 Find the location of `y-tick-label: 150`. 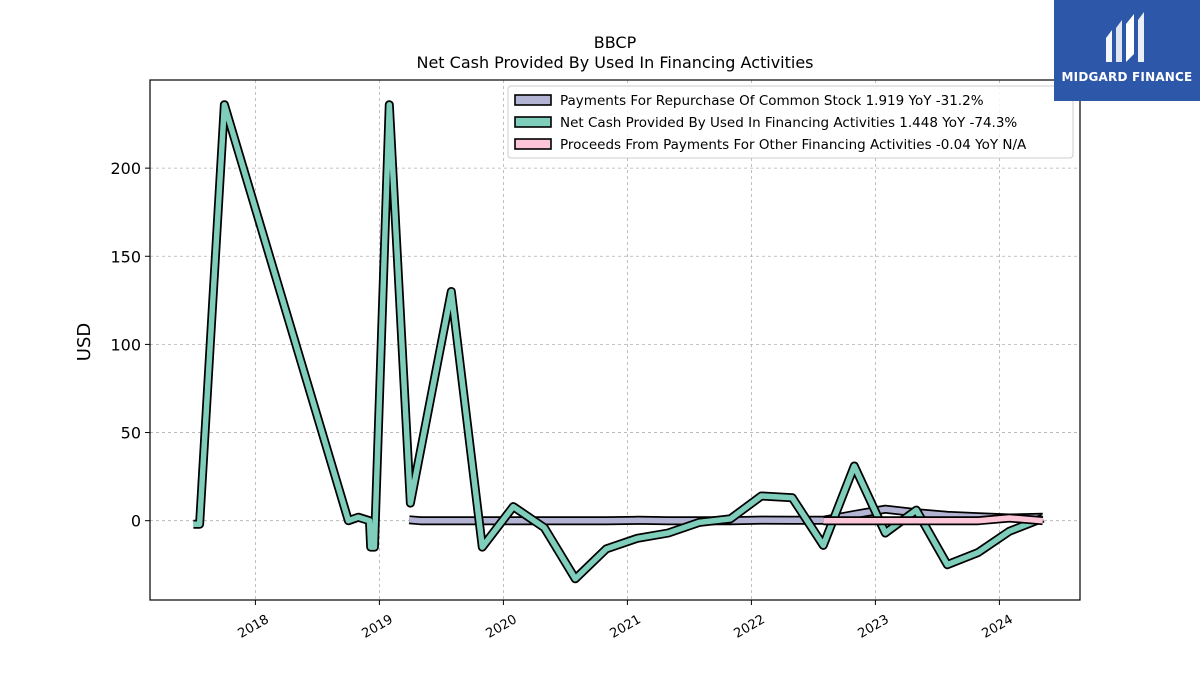

y-tick-label: 150 is located at coordinates (125, 256).